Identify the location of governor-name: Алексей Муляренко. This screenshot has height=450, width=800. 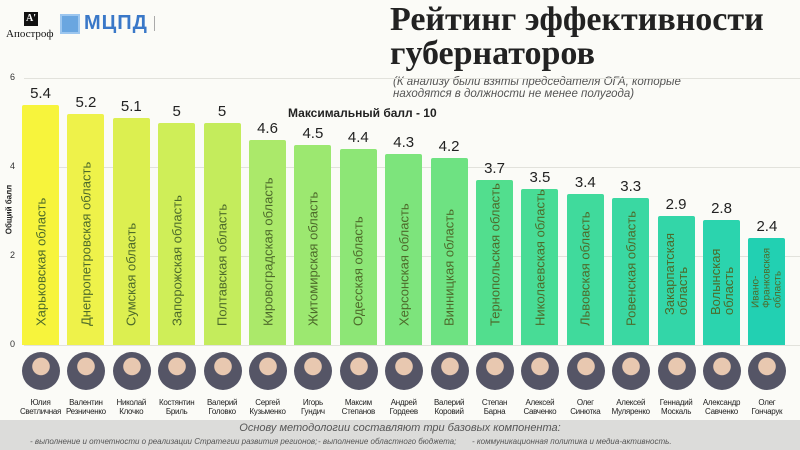
(631, 407).